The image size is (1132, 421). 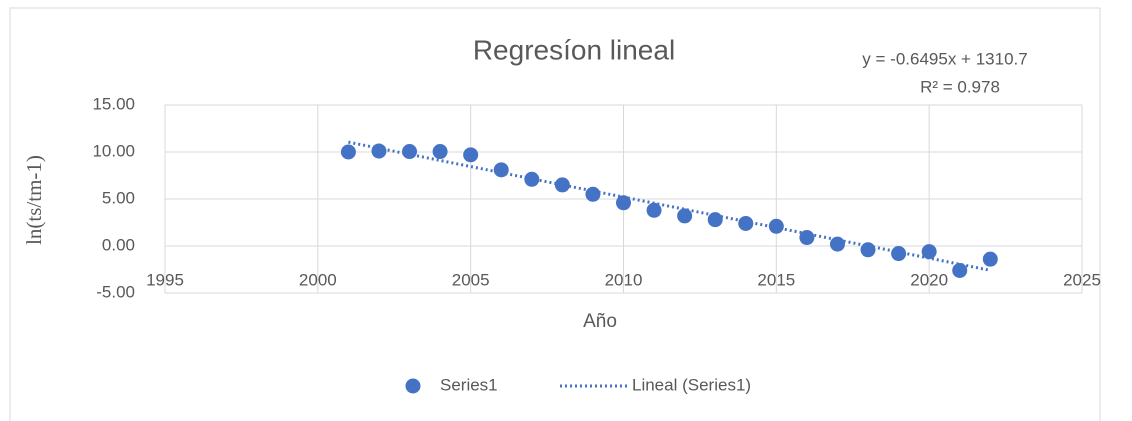 What do you see at coordinates (118, 244) in the screenshot?
I see `y-tick-label: 0.00` at bounding box center [118, 244].